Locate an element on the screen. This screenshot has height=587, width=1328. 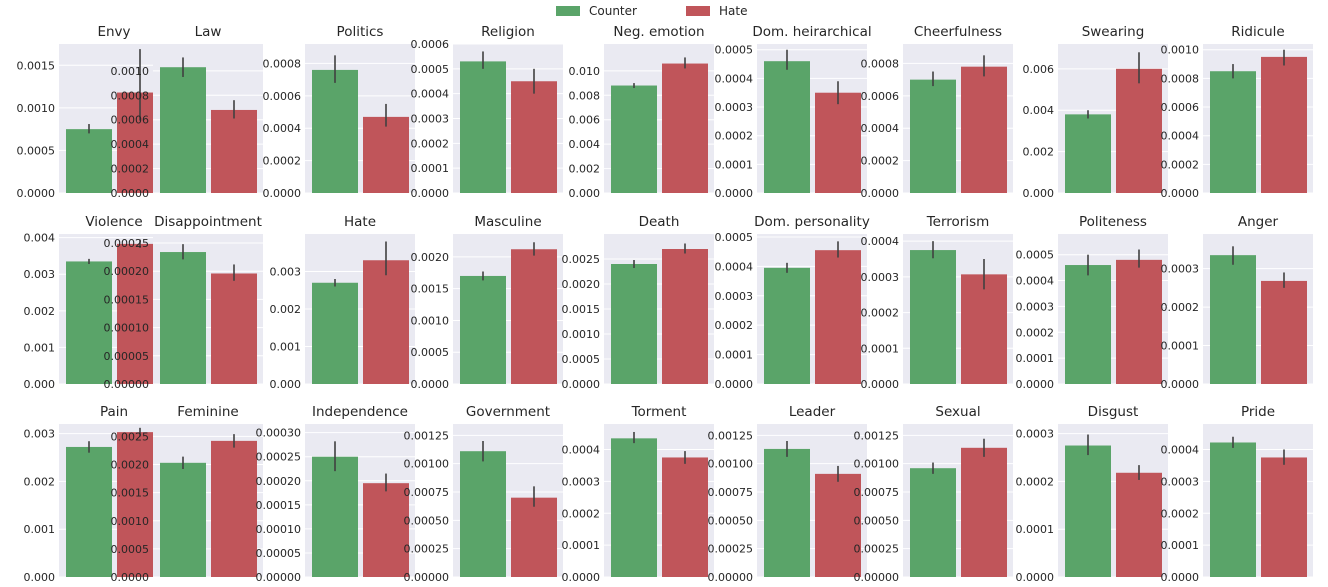
panel-title: Independence is located at coordinates (360, 412).